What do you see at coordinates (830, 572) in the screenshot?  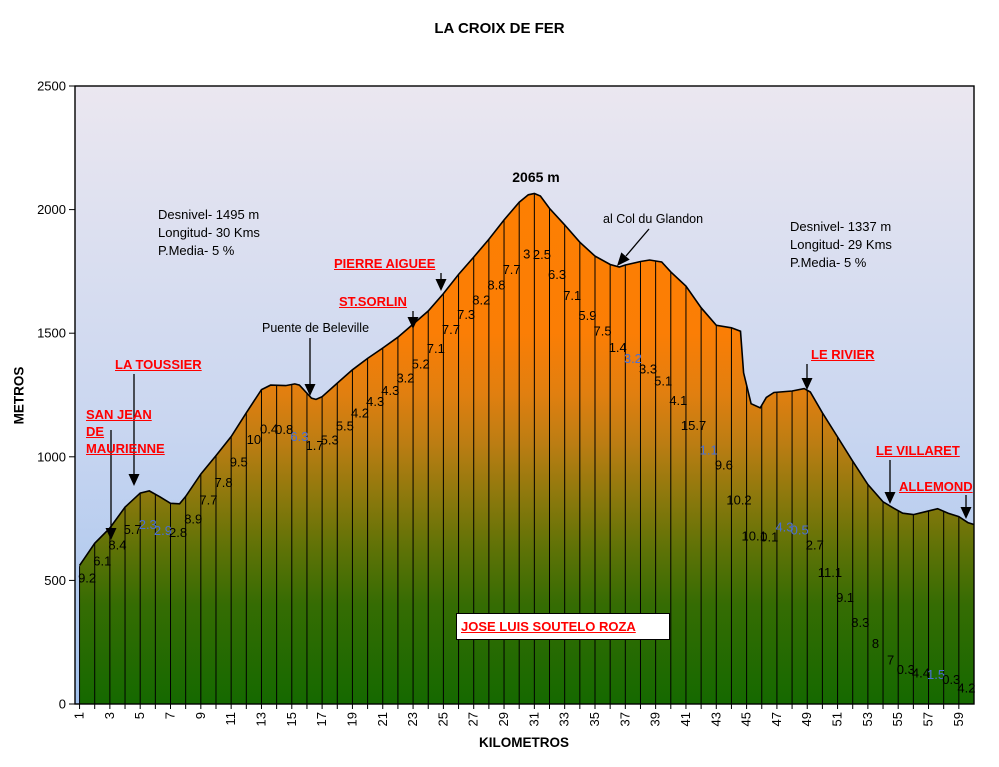 I see `gradient-percent-label: 11.1` at bounding box center [830, 572].